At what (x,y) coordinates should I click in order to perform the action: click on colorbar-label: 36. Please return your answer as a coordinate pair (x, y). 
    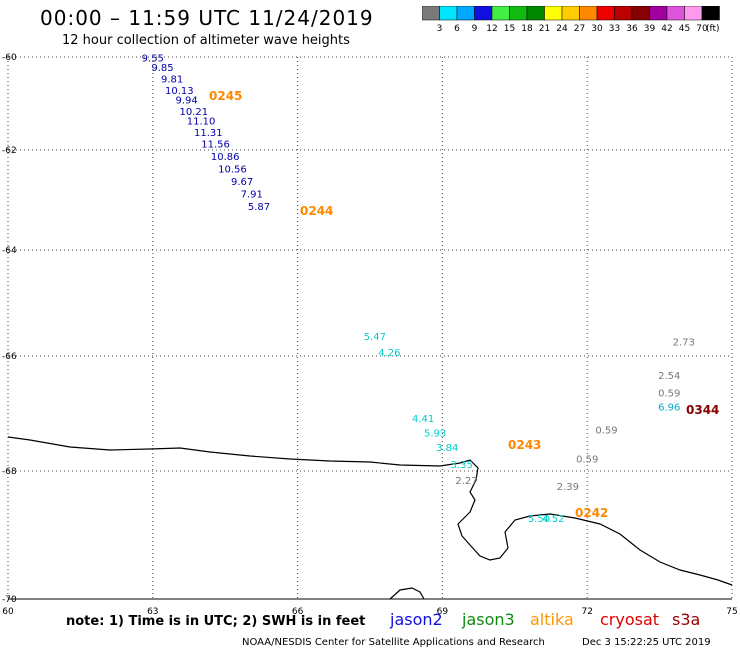
    Looking at the image, I should click on (632, 29).